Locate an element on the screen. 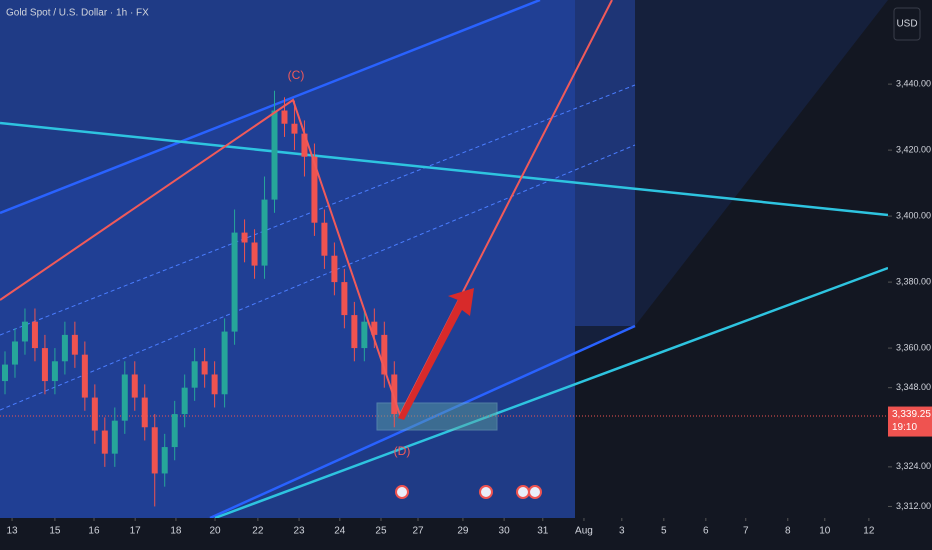 The height and width of the screenshot is (550, 932). currency: USD is located at coordinates (906, 24).